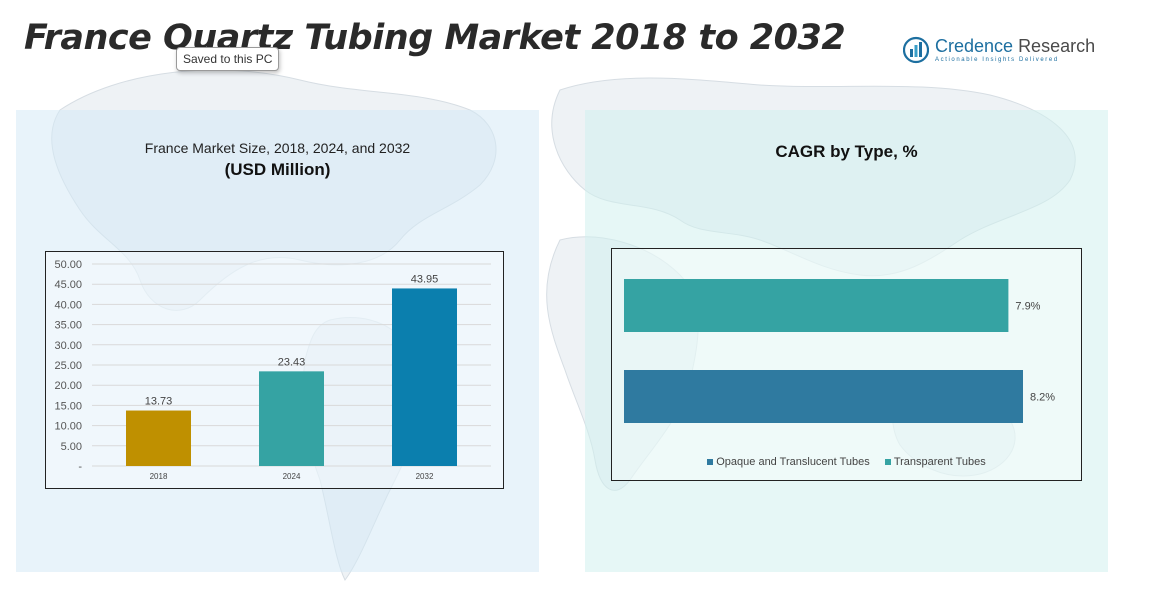 This screenshot has height=597, width=1163. Describe the element at coordinates (68, 265) in the screenshot. I see `y-tick-label: 50.00` at that location.